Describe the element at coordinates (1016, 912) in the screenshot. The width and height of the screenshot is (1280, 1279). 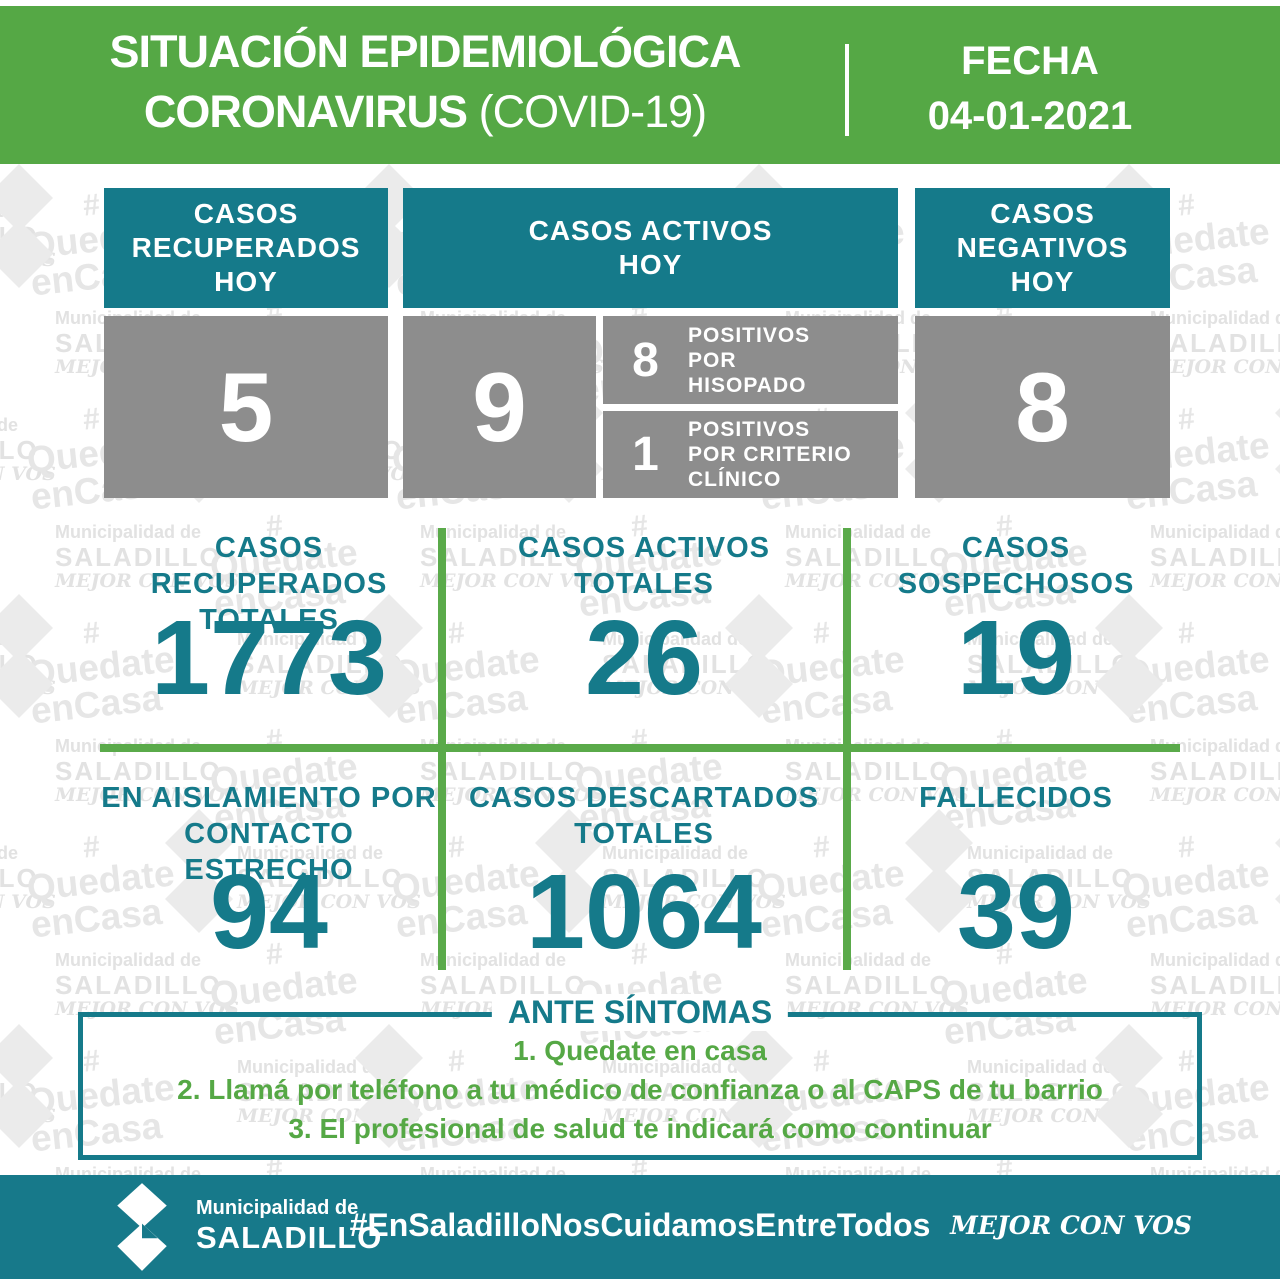
I see `fallecidos-value: 39` at that location.